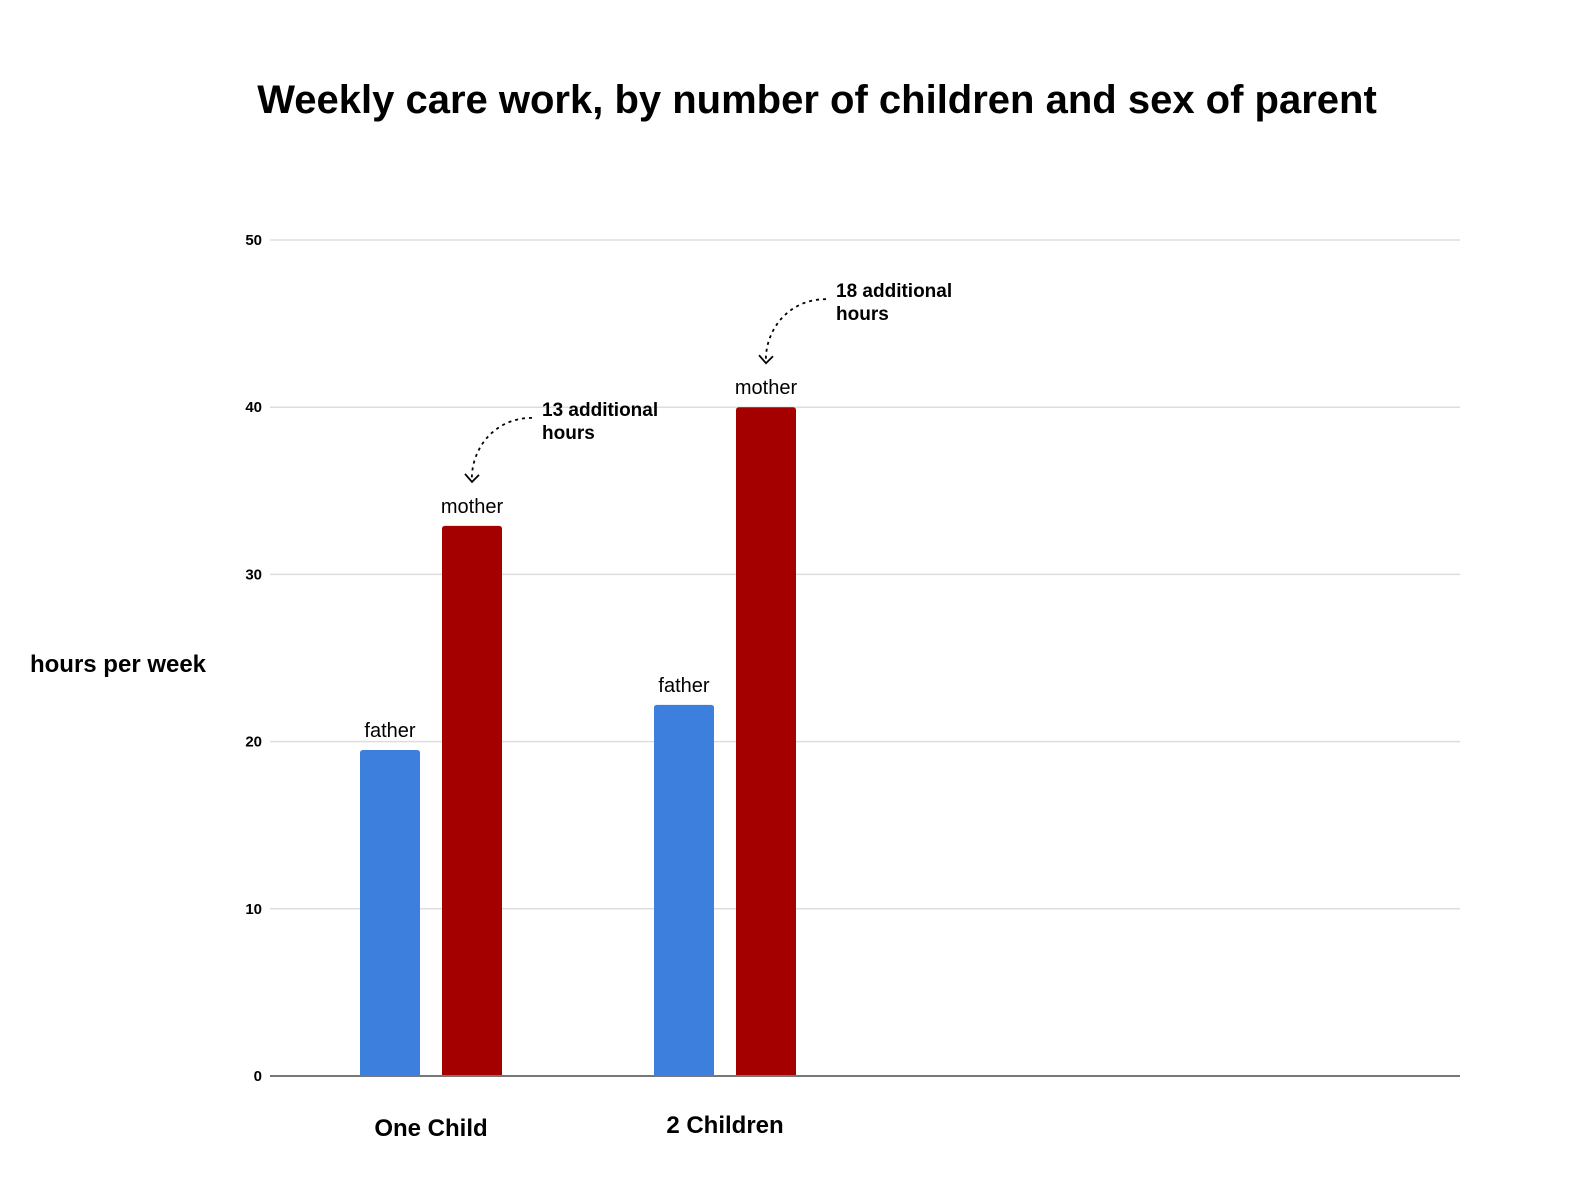 This screenshot has width=1577, height=1182. Describe the element at coordinates (253, 574) in the screenshot. I see `y-tick-label: 30` at that location.